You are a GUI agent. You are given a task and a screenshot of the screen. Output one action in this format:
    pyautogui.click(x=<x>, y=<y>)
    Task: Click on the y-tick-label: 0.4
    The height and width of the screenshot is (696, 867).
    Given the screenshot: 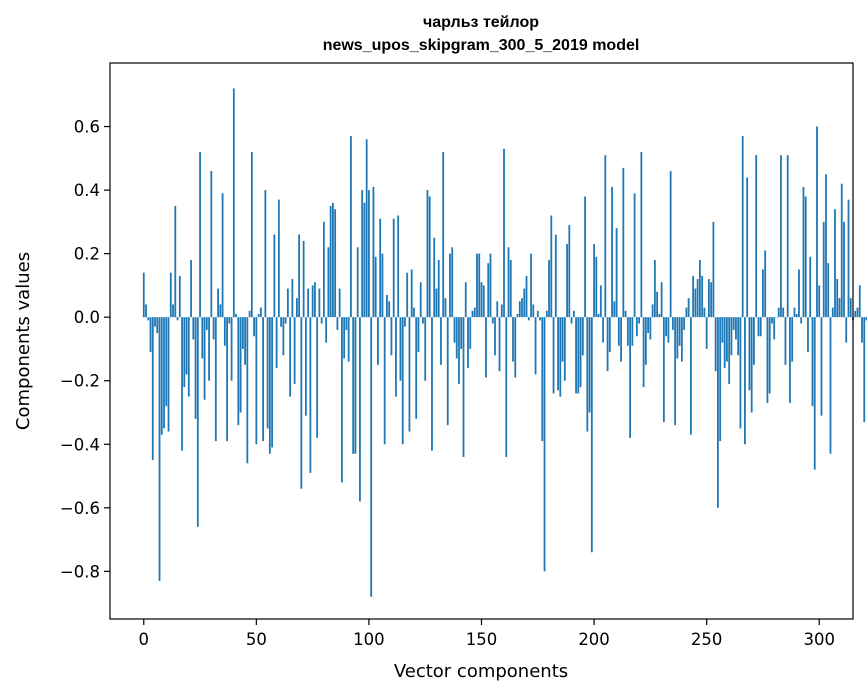 What is the action you would take?
    pyautogui.click(x=87, y=190)
    